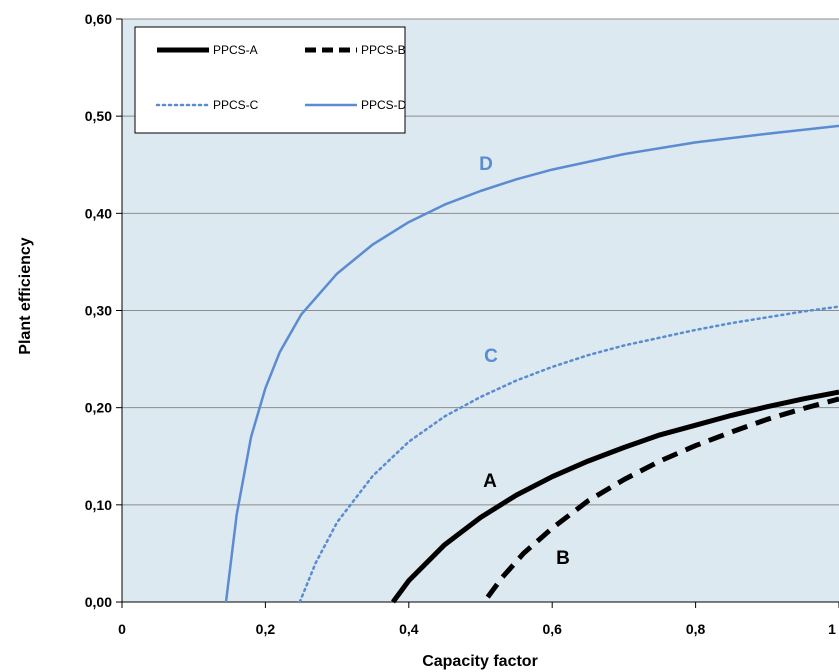 Image resolution: width=839 pixels, height=672 pixels. What do you see at coordinates (266, 629) in the screenshot?
I see `x-tick-label: 0,2` at bounding box center [266, 629].